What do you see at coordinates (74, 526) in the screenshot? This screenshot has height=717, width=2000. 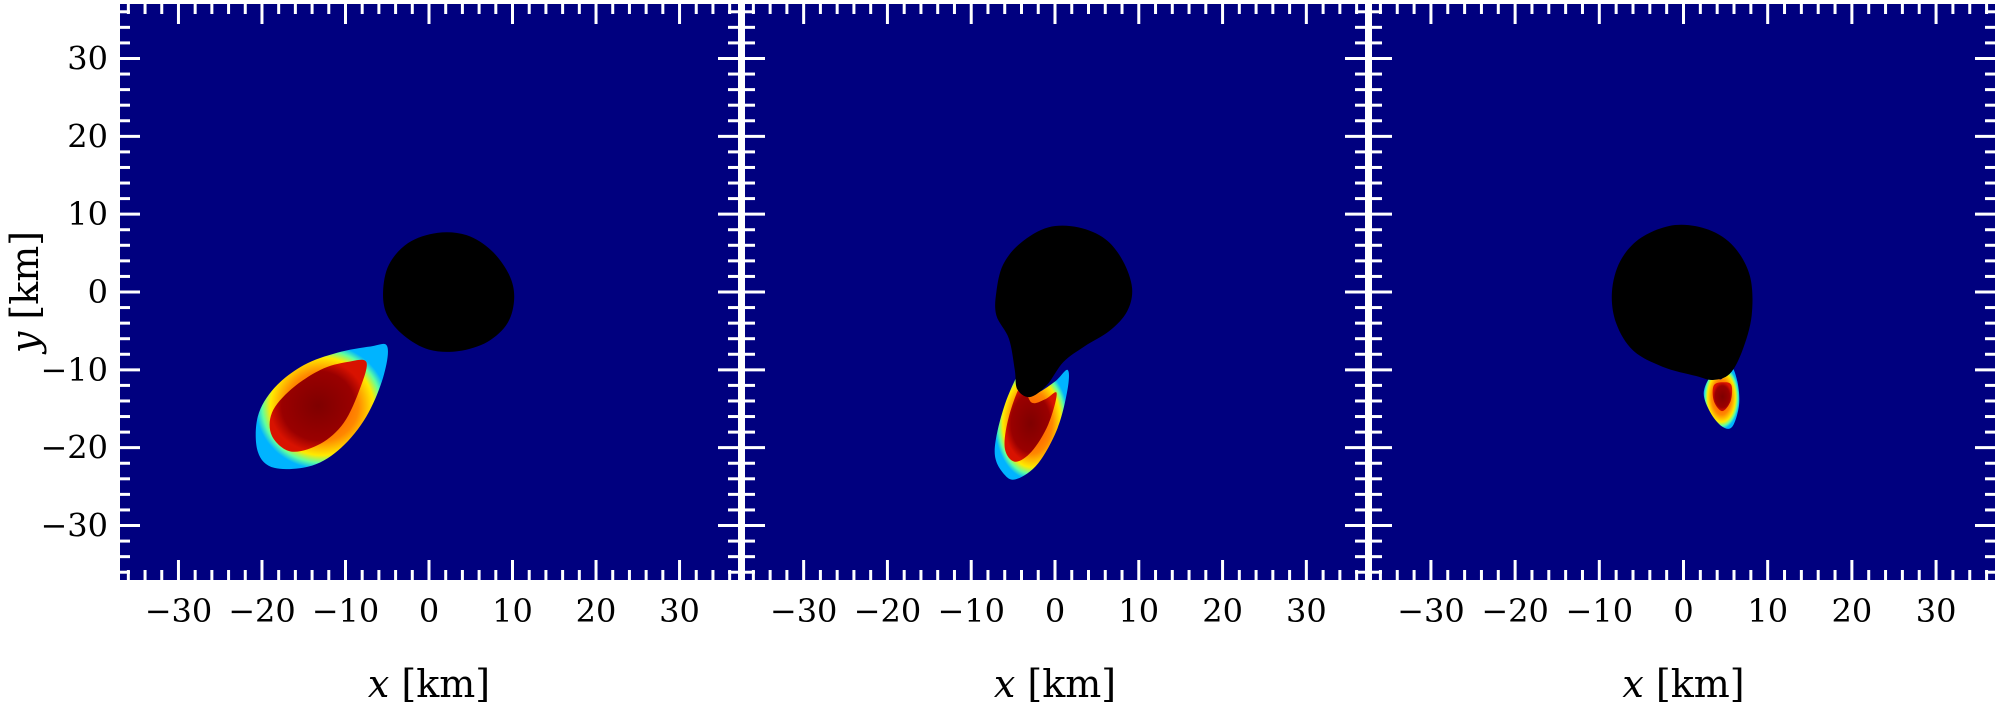 I see `y-tick-label: −30` at bounding box center [74, 526].